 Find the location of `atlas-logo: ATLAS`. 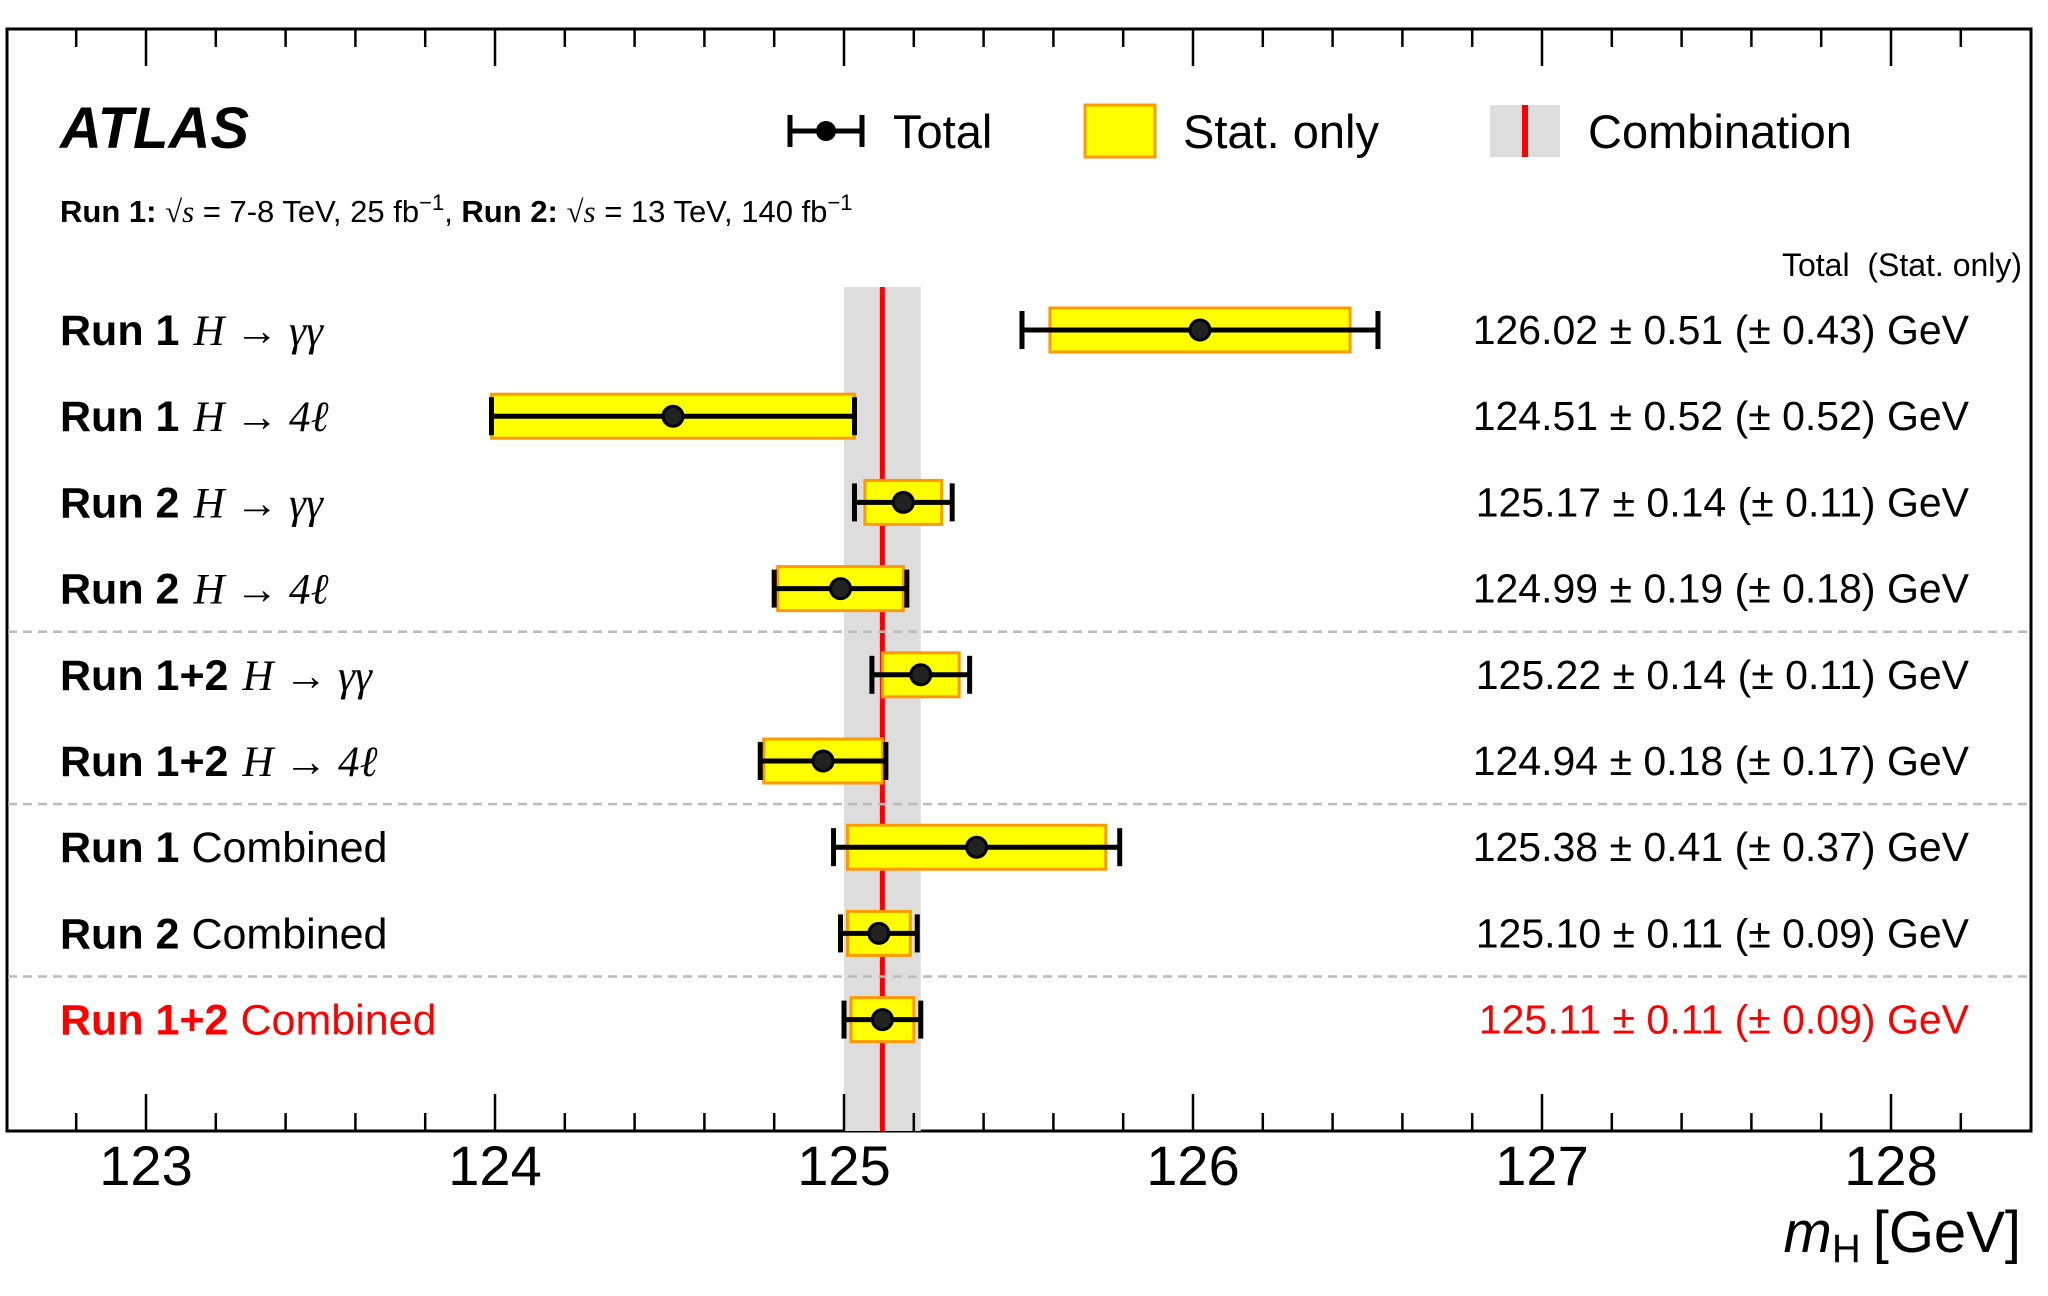

atlas-logo: ATLAS is located at coordinates (153, 128).